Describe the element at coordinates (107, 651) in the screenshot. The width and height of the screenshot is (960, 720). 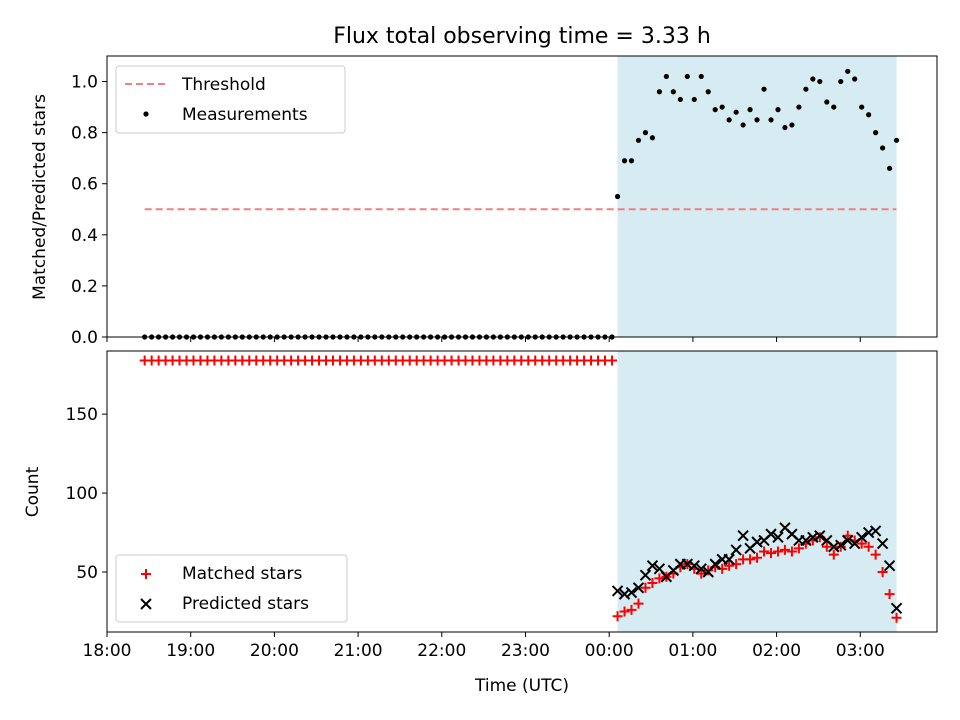
I see `bottom-x-tick-label: 18:00` at that location.